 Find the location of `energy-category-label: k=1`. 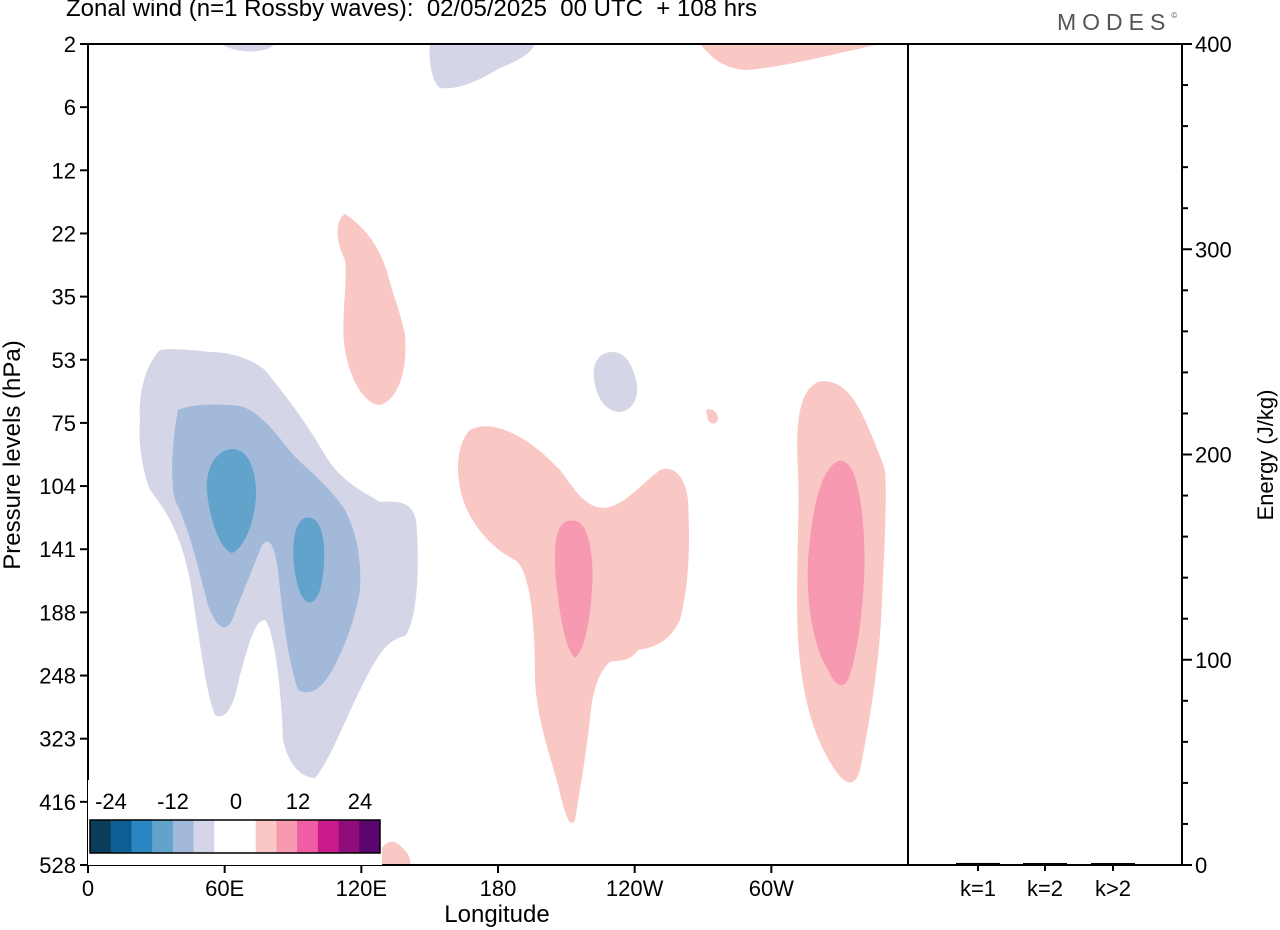

energy-category-label: k=1 is located at coordinates (978, 888).